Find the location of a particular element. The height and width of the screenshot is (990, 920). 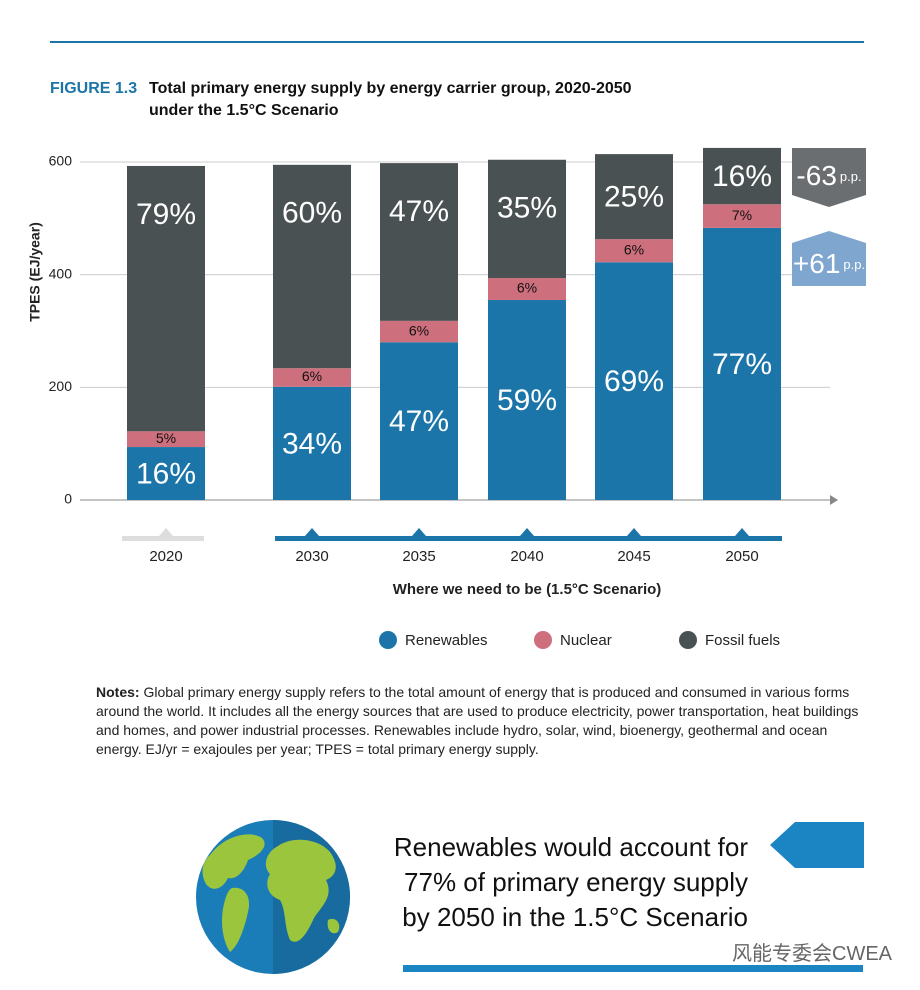

callout-rule is located at coordinates (633, 968).